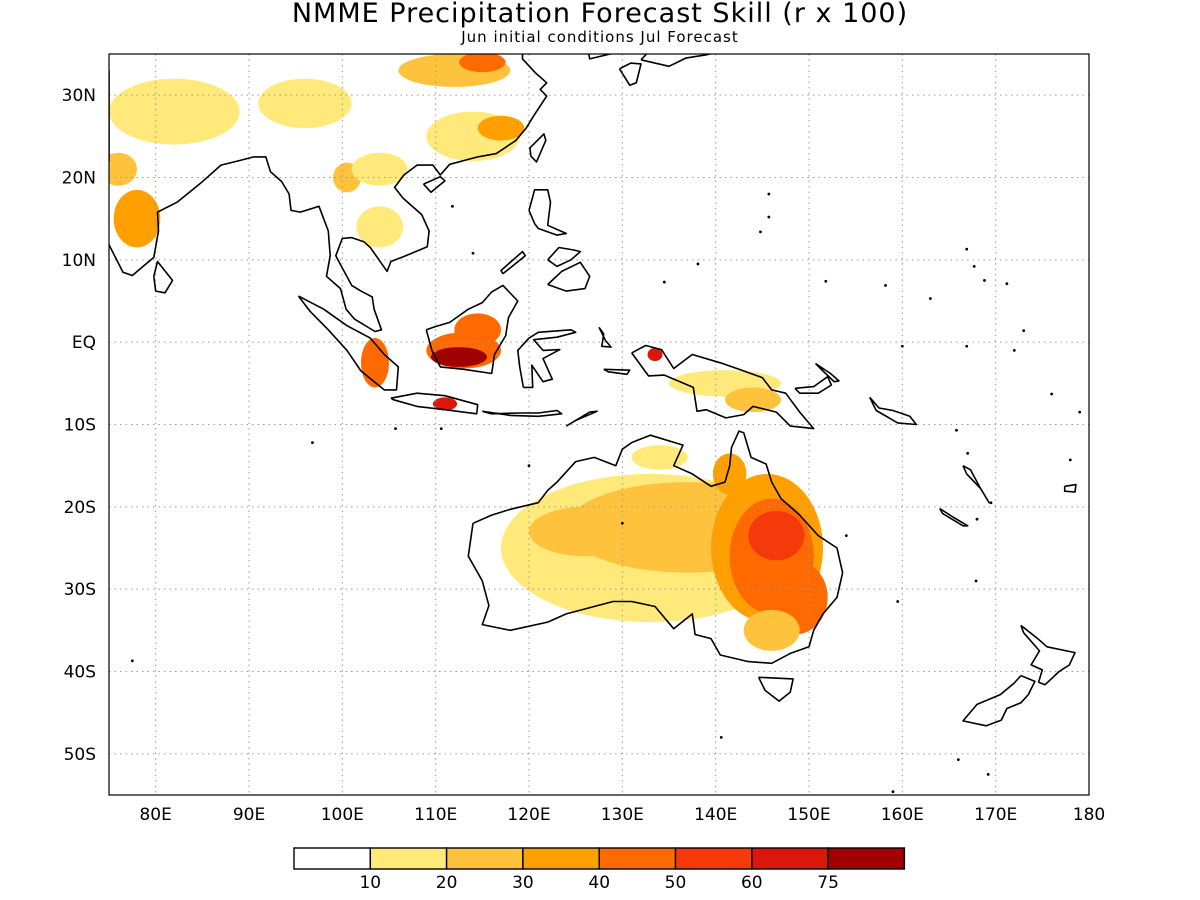  What do you see at coordinates (434, 184) in the screenshot?
I see `coast-hainan` at bounding box center [434, 184].